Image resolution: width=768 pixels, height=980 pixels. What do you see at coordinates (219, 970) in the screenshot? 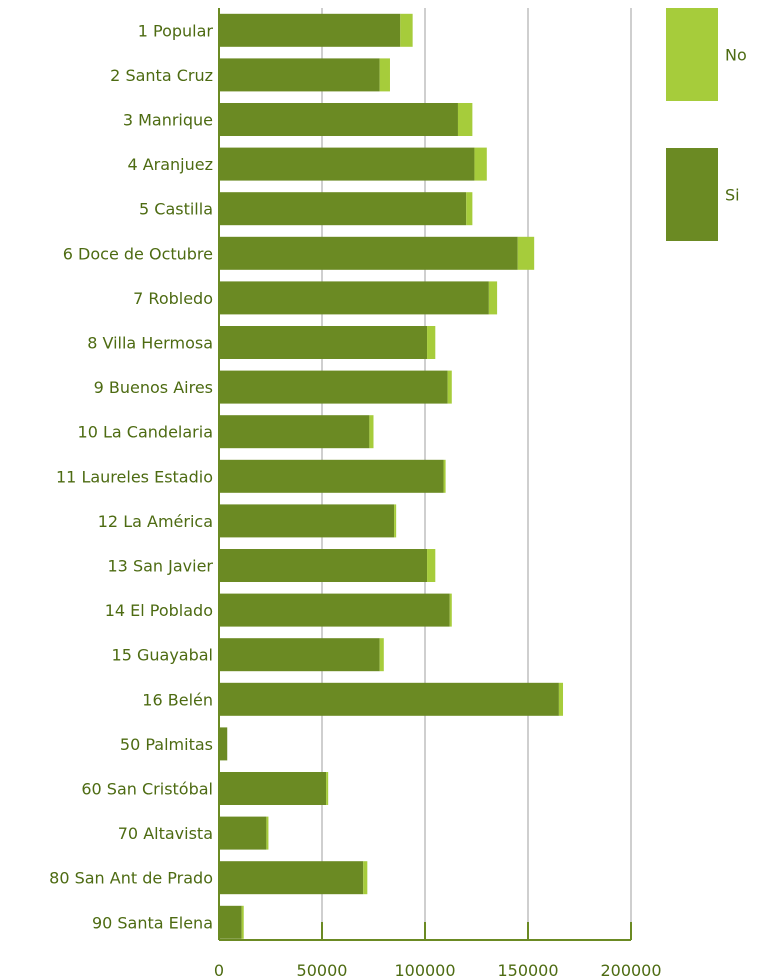
I see `x-tick-label: 0` at bounding box center [219, 970].